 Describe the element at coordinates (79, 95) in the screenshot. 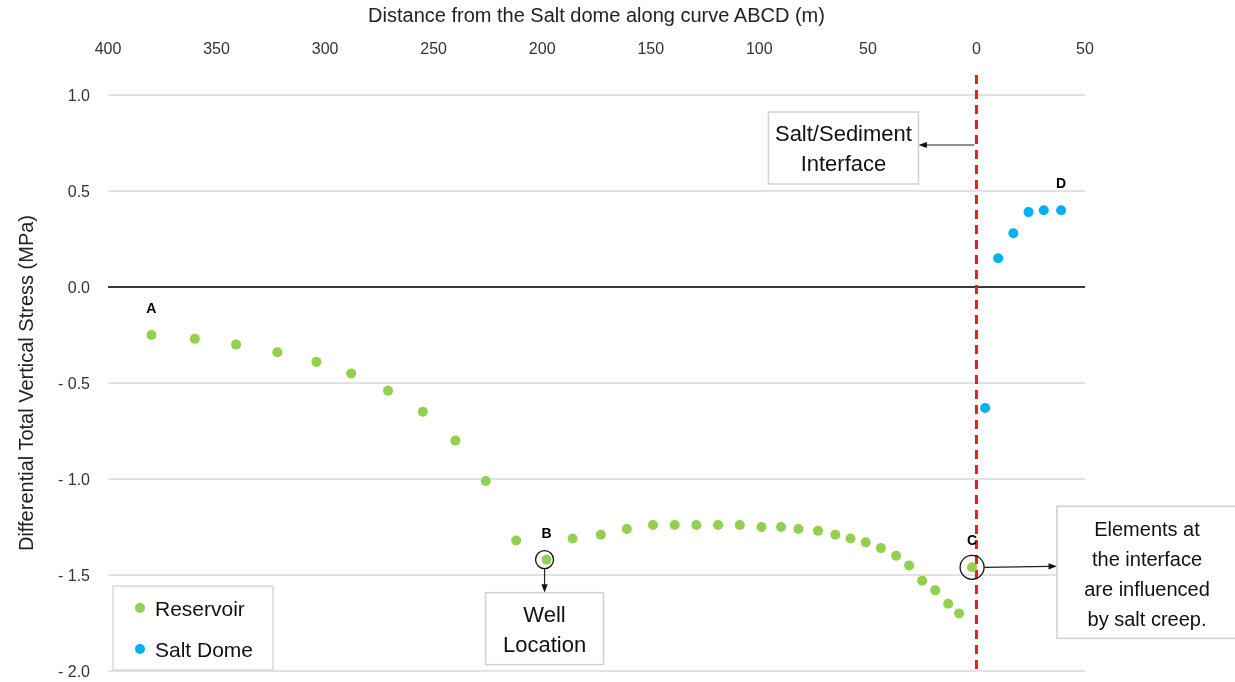

I see `y-tick-label: 1.0` at that location.